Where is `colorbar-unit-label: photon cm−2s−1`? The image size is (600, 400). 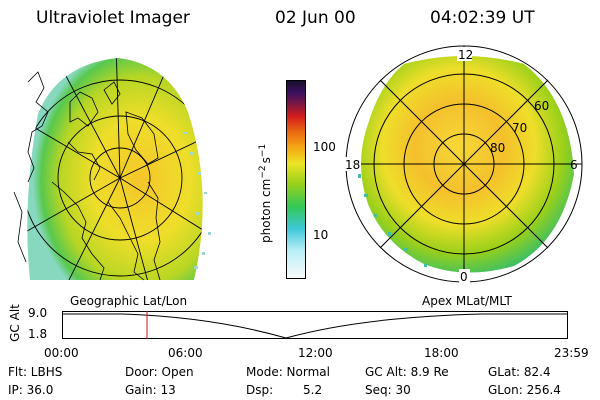
colorbar-unit-label: photon cm−2s−1 is located at coordinates (265, 193).